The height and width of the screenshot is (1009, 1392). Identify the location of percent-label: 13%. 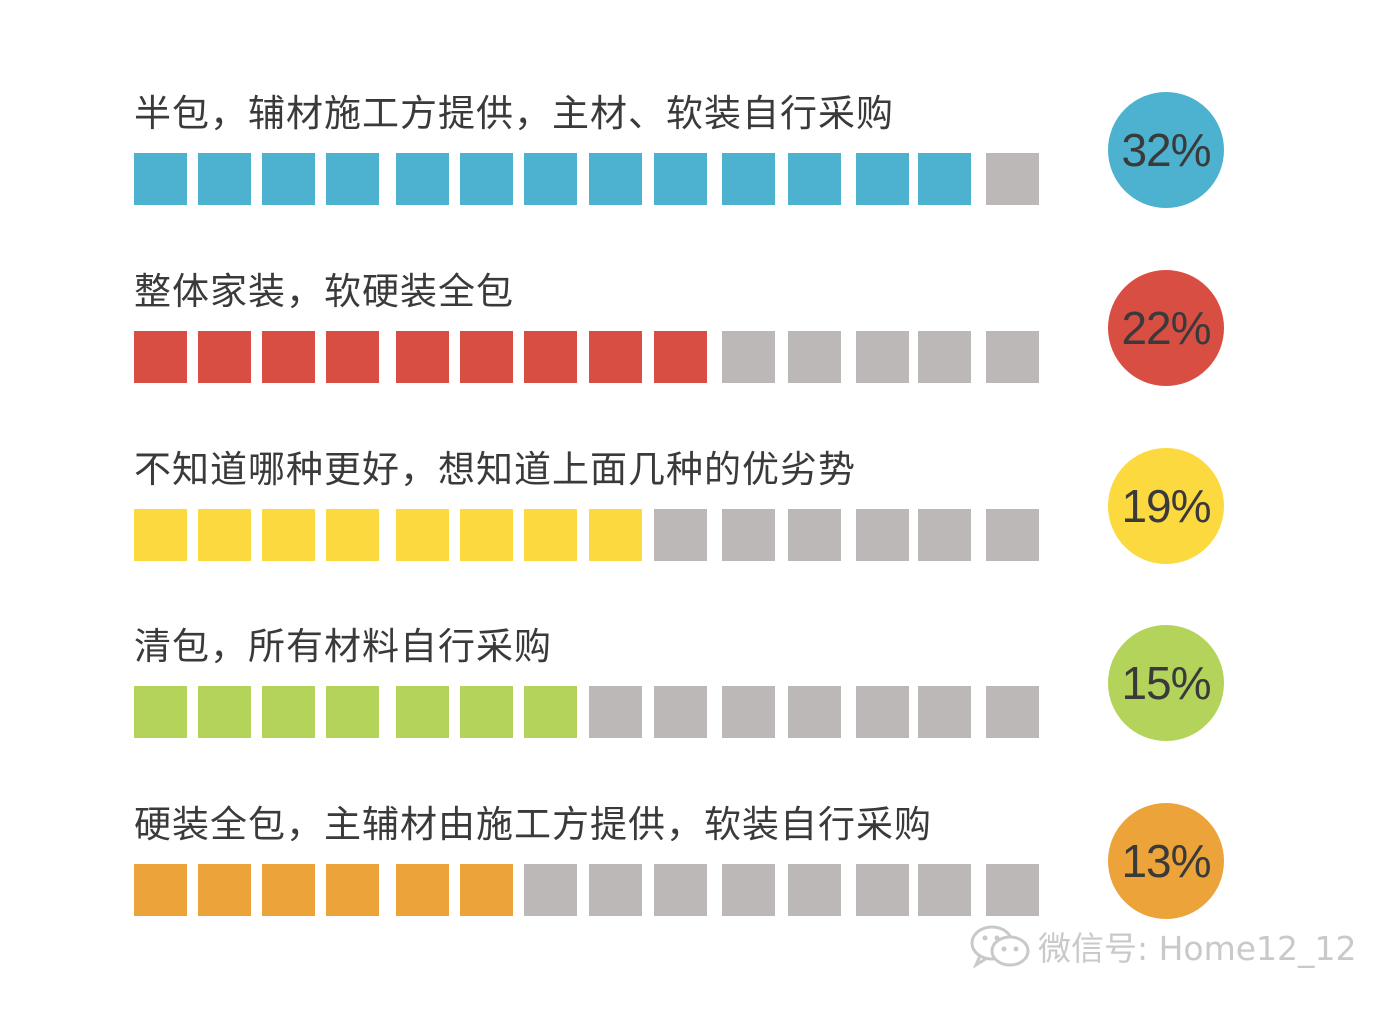
(1166, 861).